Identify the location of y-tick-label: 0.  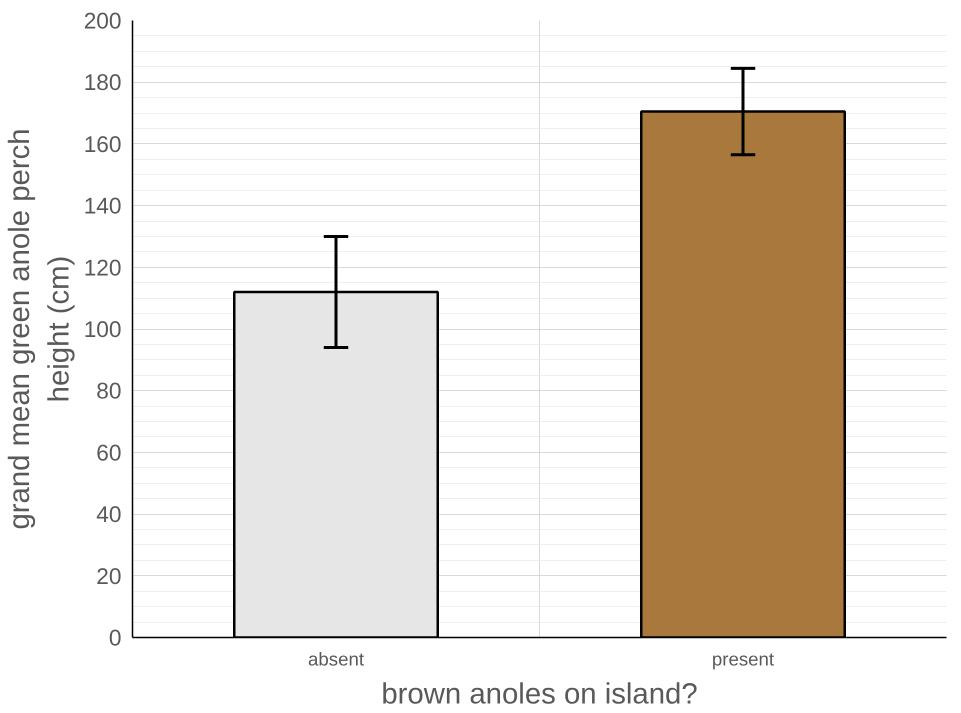
(115, 637).